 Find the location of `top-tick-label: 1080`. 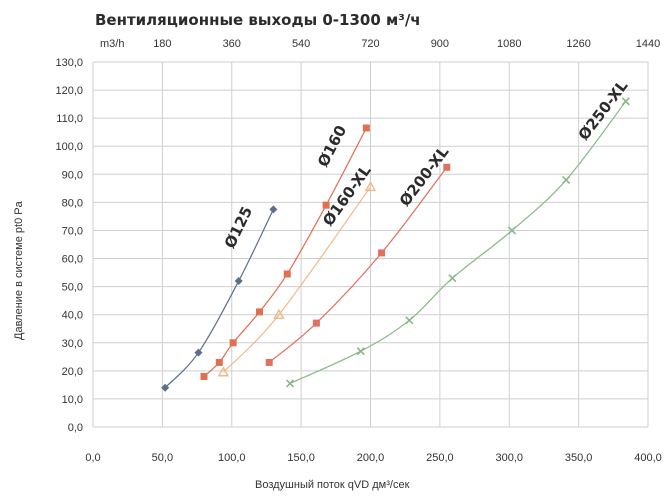

top-tick-label: 1080 is located at coordinates (509, 44).